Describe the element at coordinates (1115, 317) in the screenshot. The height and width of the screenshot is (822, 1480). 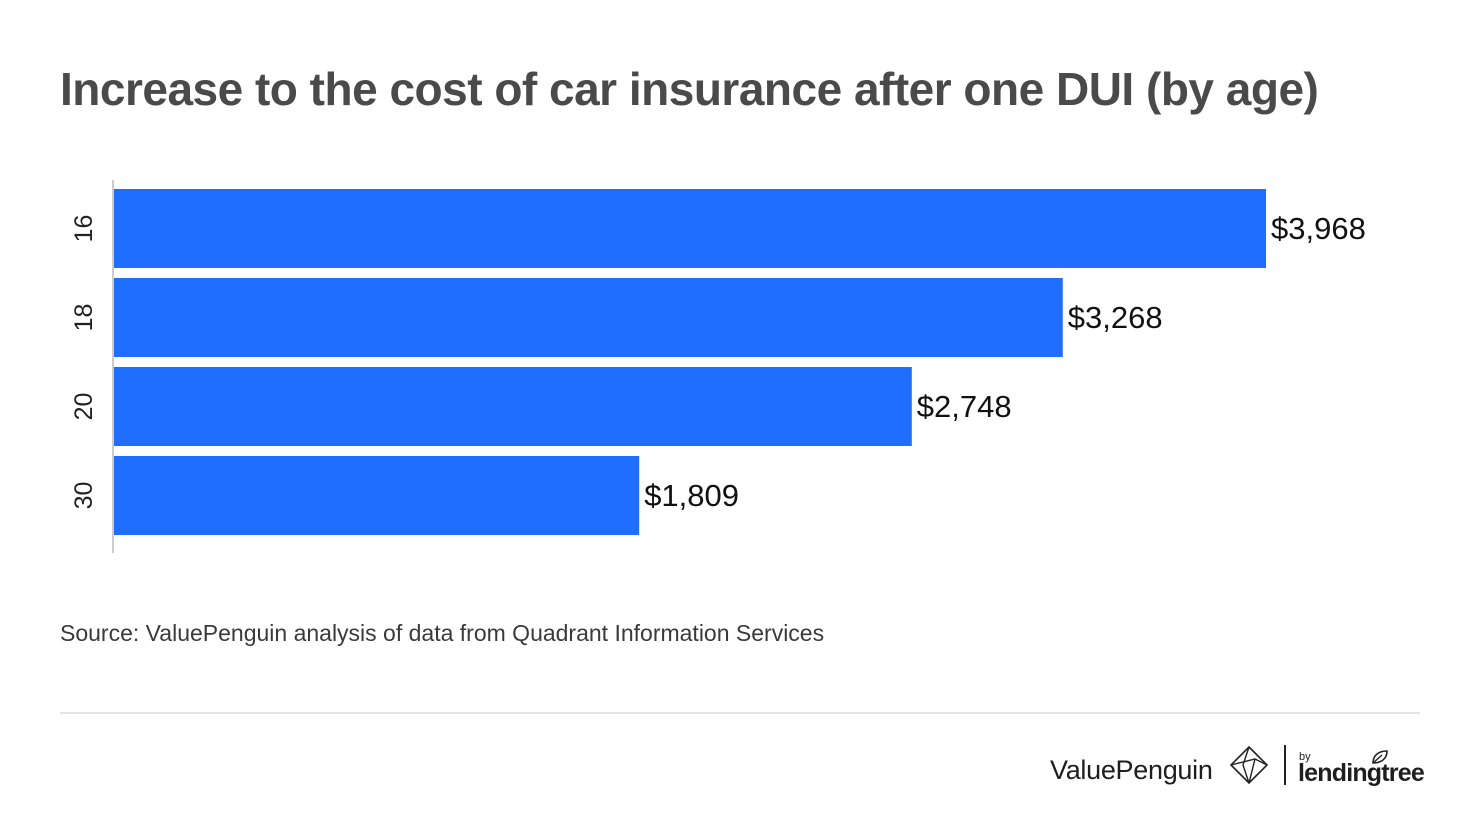
I see `data-label-age-18: $3,268` at that location.